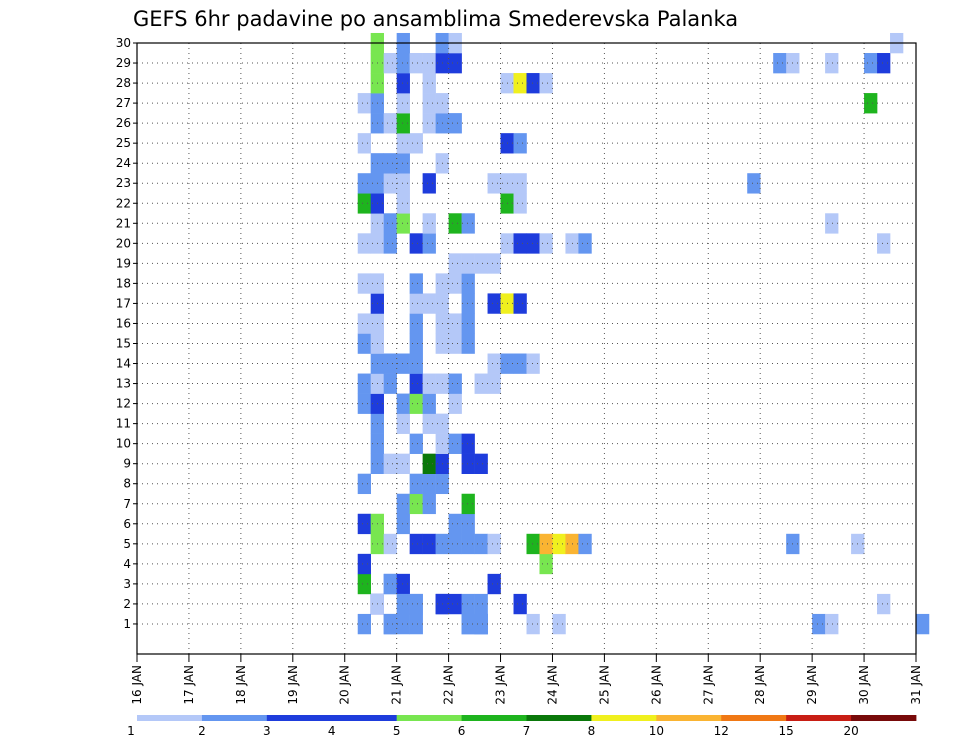  Describe the element at coordinates (786, 731) in the screenshot. I see `colorbar-label: 15` at that location.